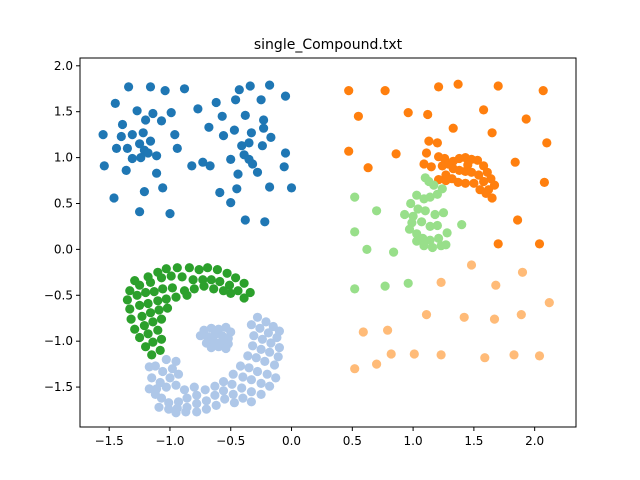 The width and height of the screenshot is (640, 480). I want to click on x-tick-label: 1.5, so click(473, 441).